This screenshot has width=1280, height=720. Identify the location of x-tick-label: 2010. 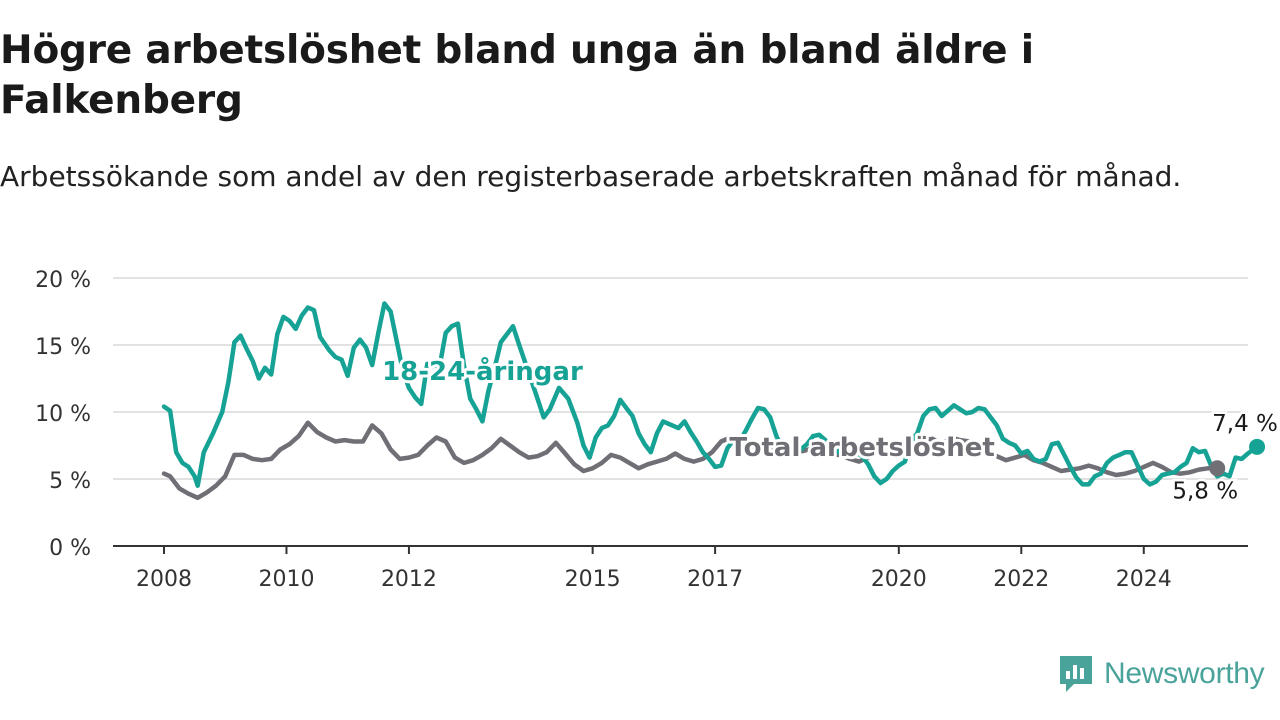
(286, 579).